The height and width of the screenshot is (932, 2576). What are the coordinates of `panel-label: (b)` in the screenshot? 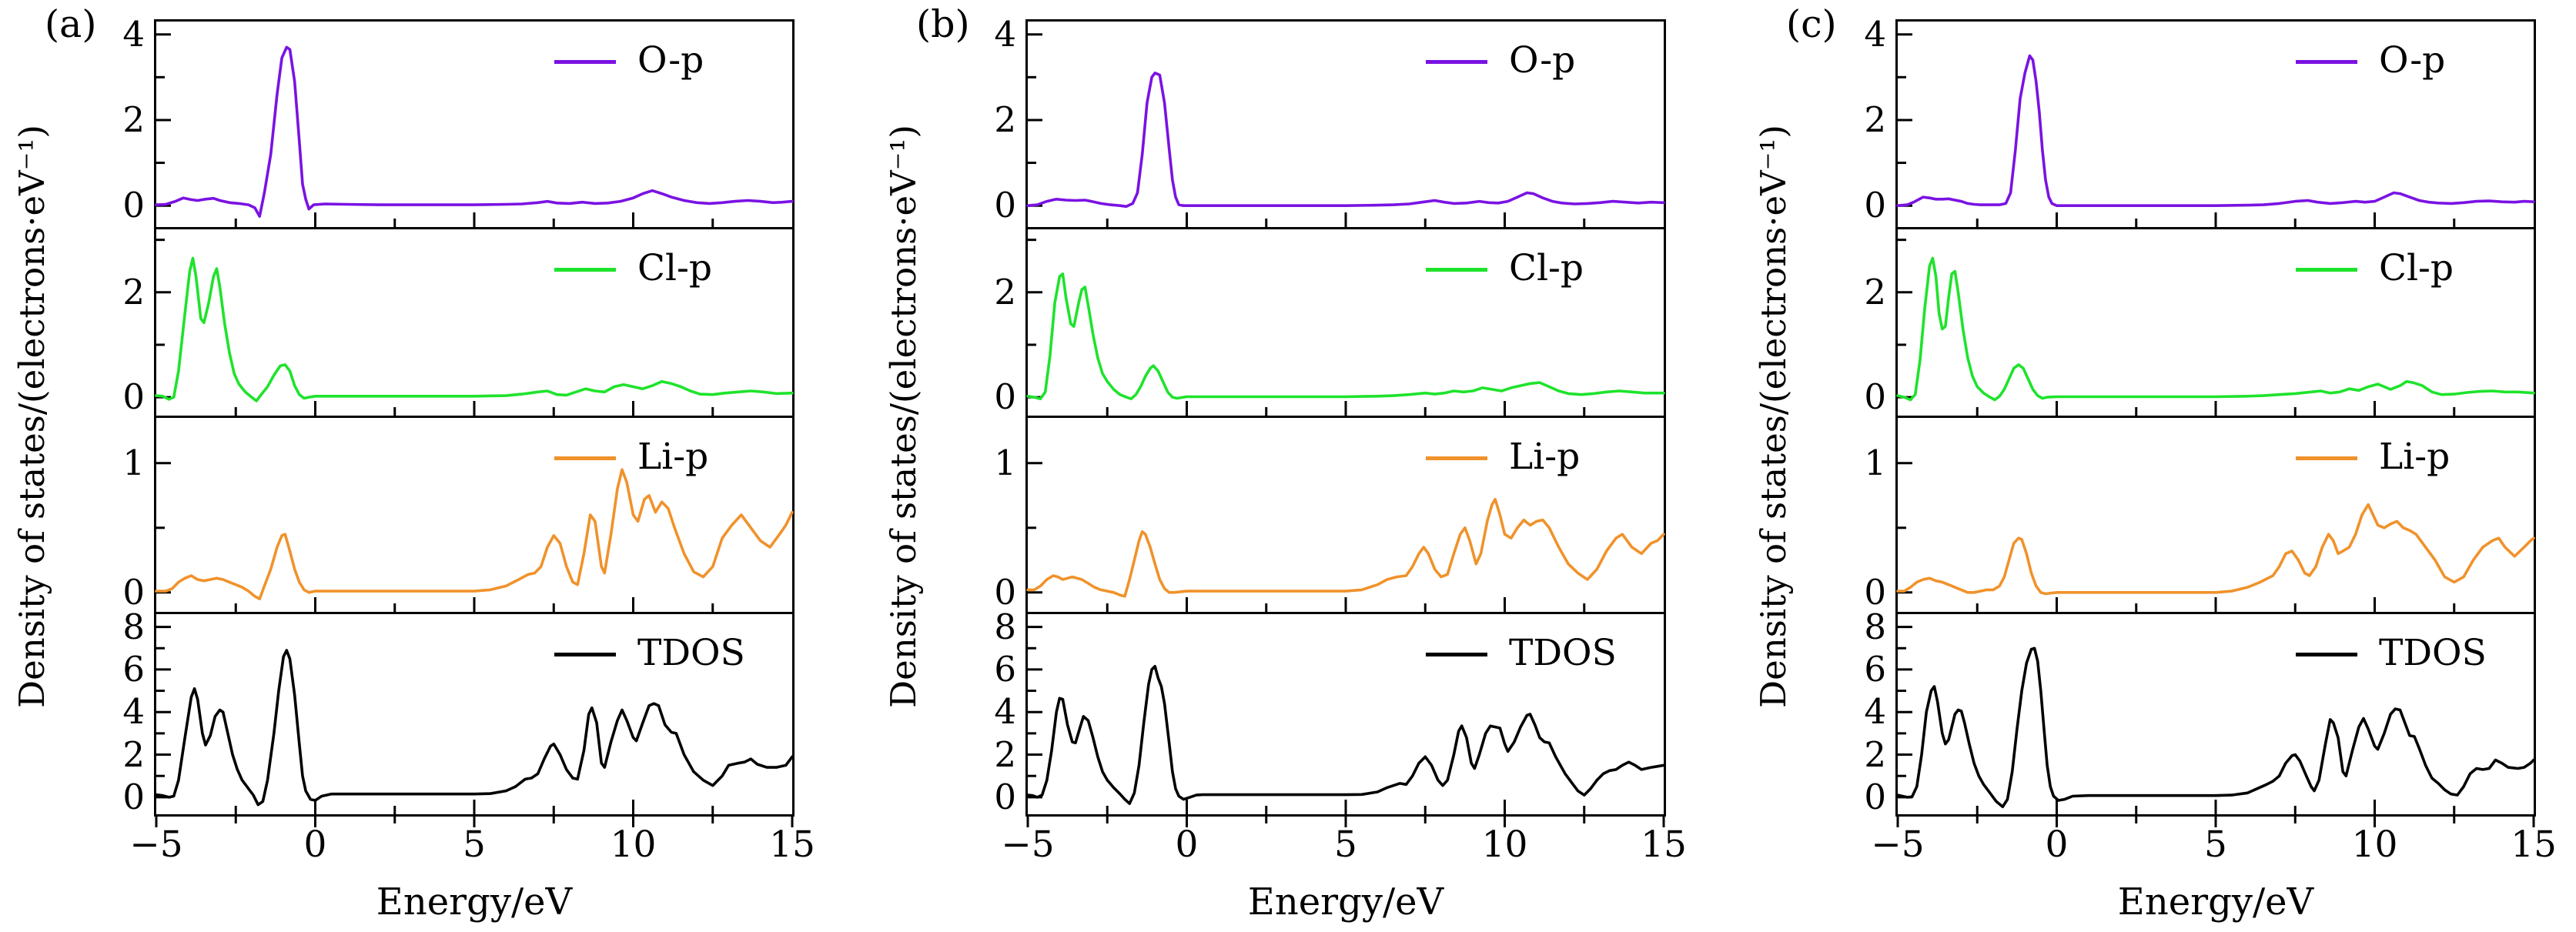 It's located at (943, 24).